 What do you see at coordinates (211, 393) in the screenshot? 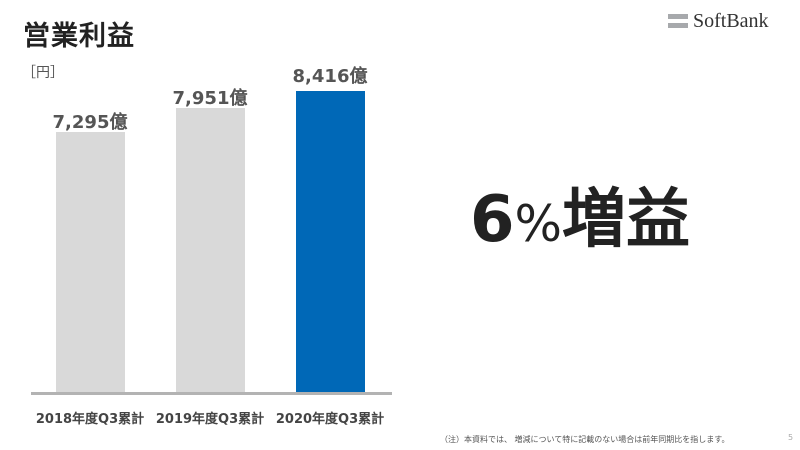
I see `x-axis-line` at bounding box center [211, 393].